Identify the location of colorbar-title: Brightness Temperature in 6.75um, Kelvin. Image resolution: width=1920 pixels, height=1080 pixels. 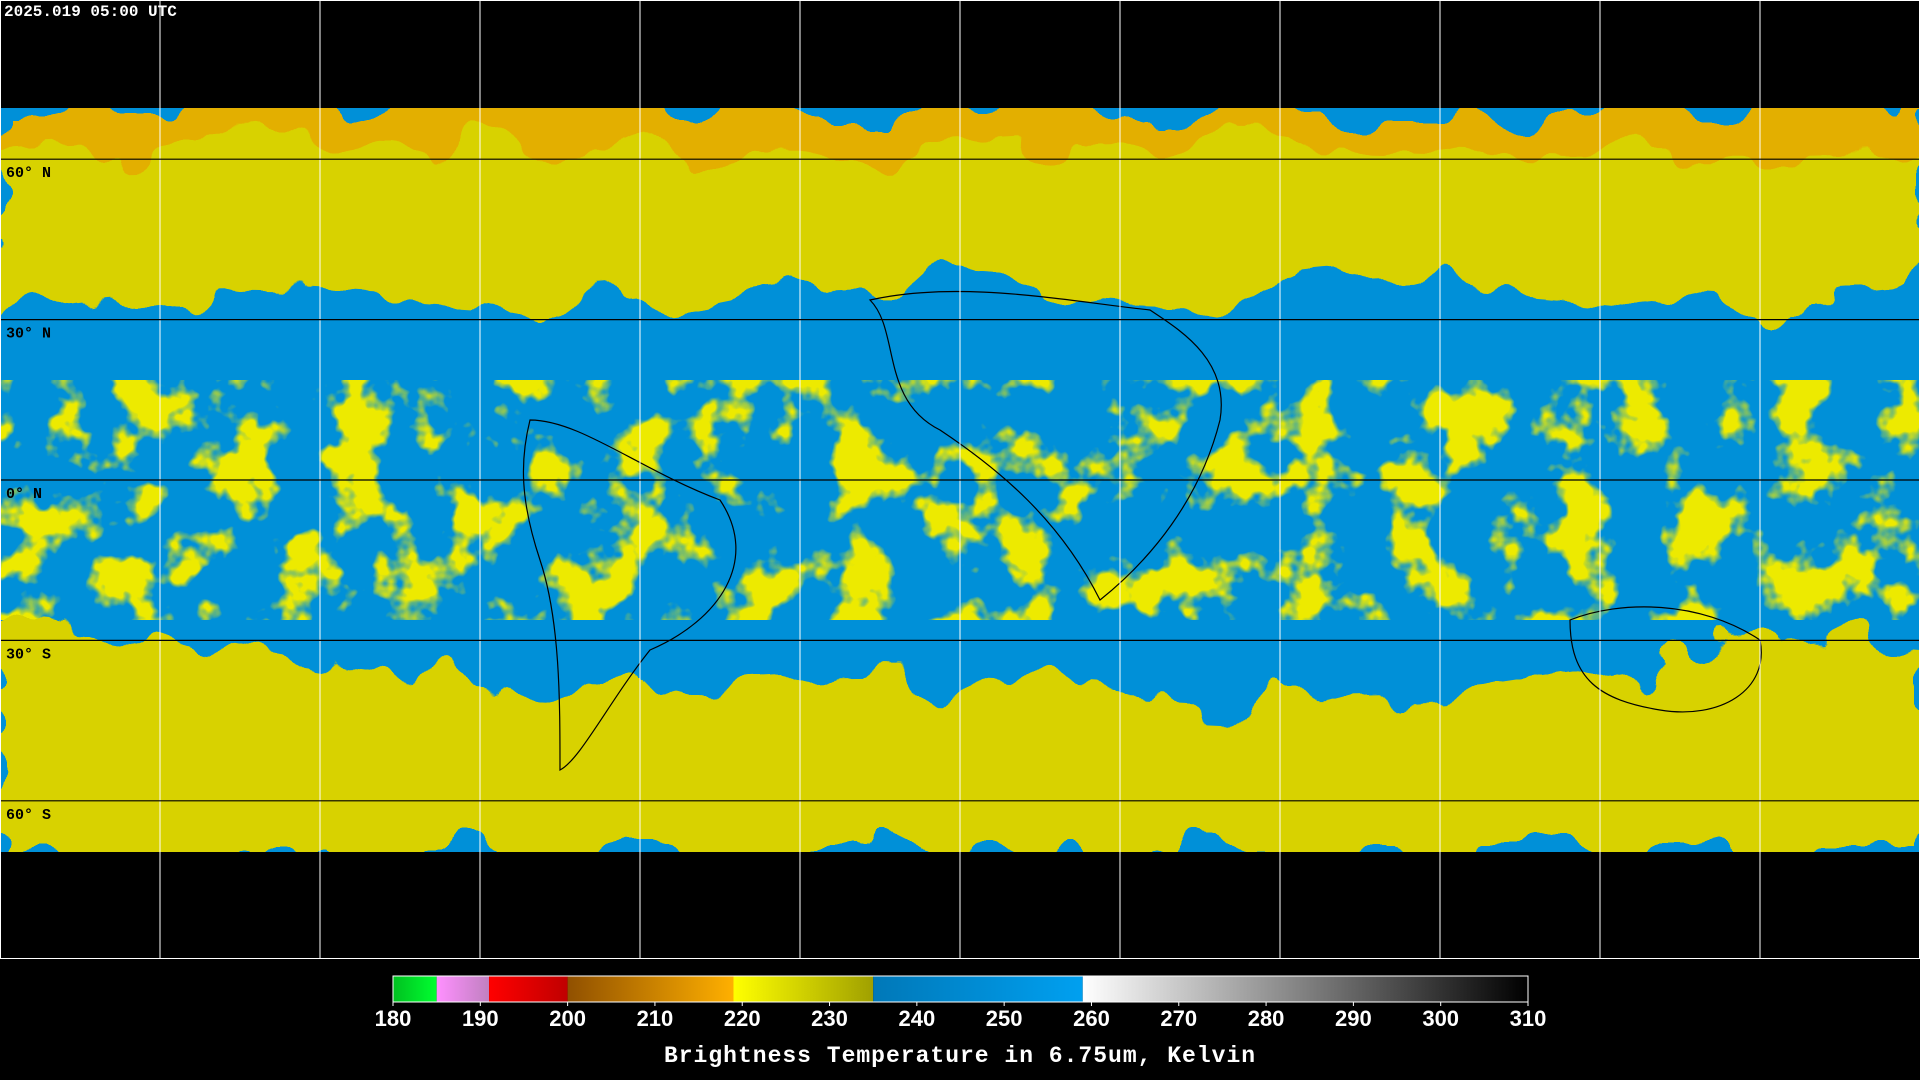
(960, 1056).